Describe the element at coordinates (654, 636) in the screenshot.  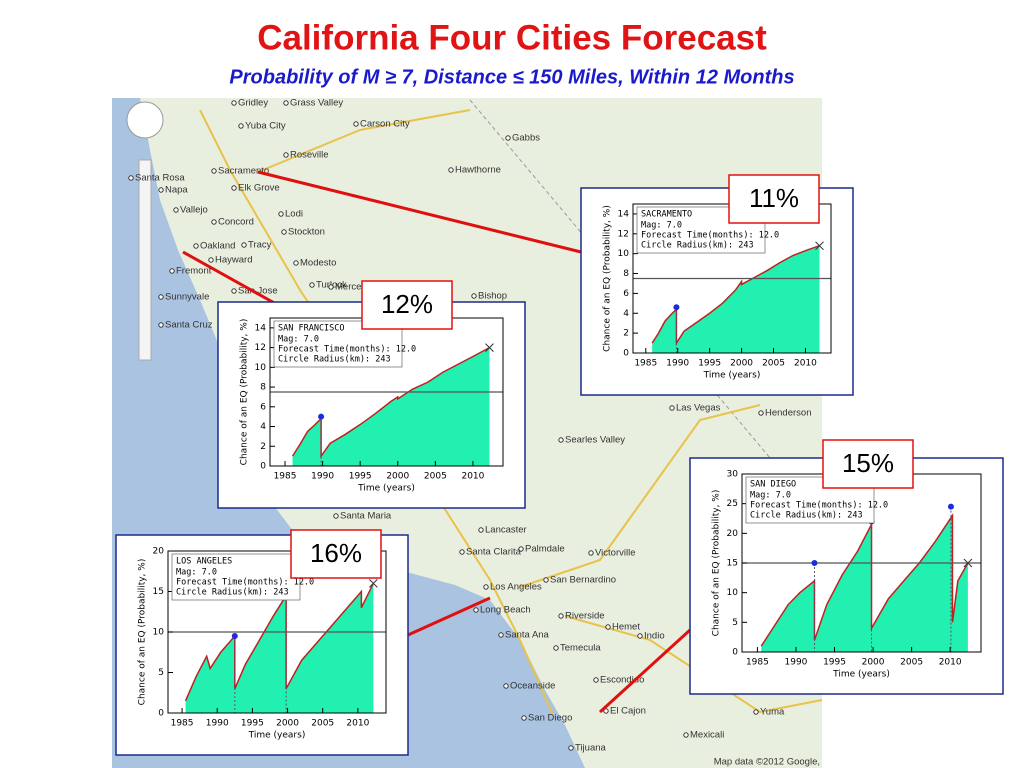
I see `map-label: Indio` at that location.